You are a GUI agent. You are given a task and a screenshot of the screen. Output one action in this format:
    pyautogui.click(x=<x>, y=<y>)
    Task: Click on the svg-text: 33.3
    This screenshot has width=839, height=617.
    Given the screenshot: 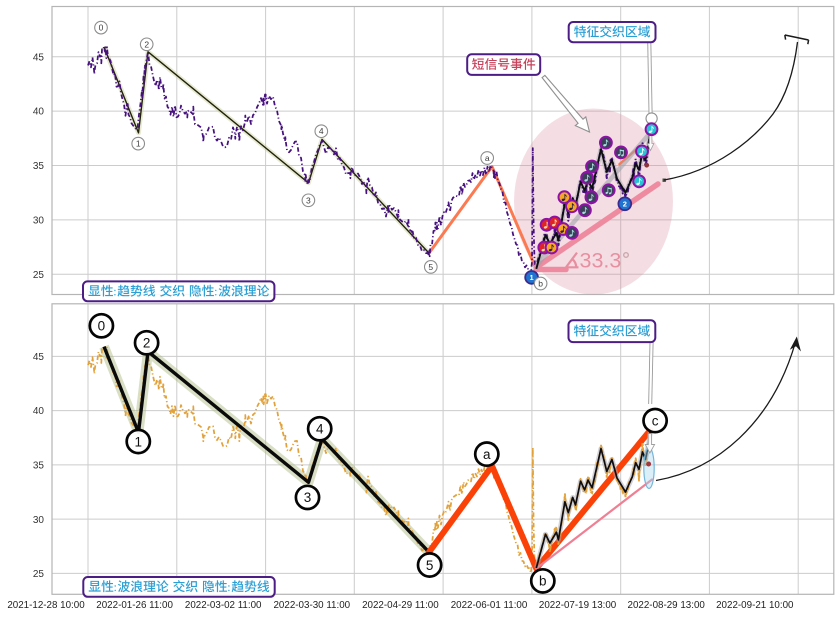 What is the action you would take?
    pyautogui.click(x=601, y=261)
    